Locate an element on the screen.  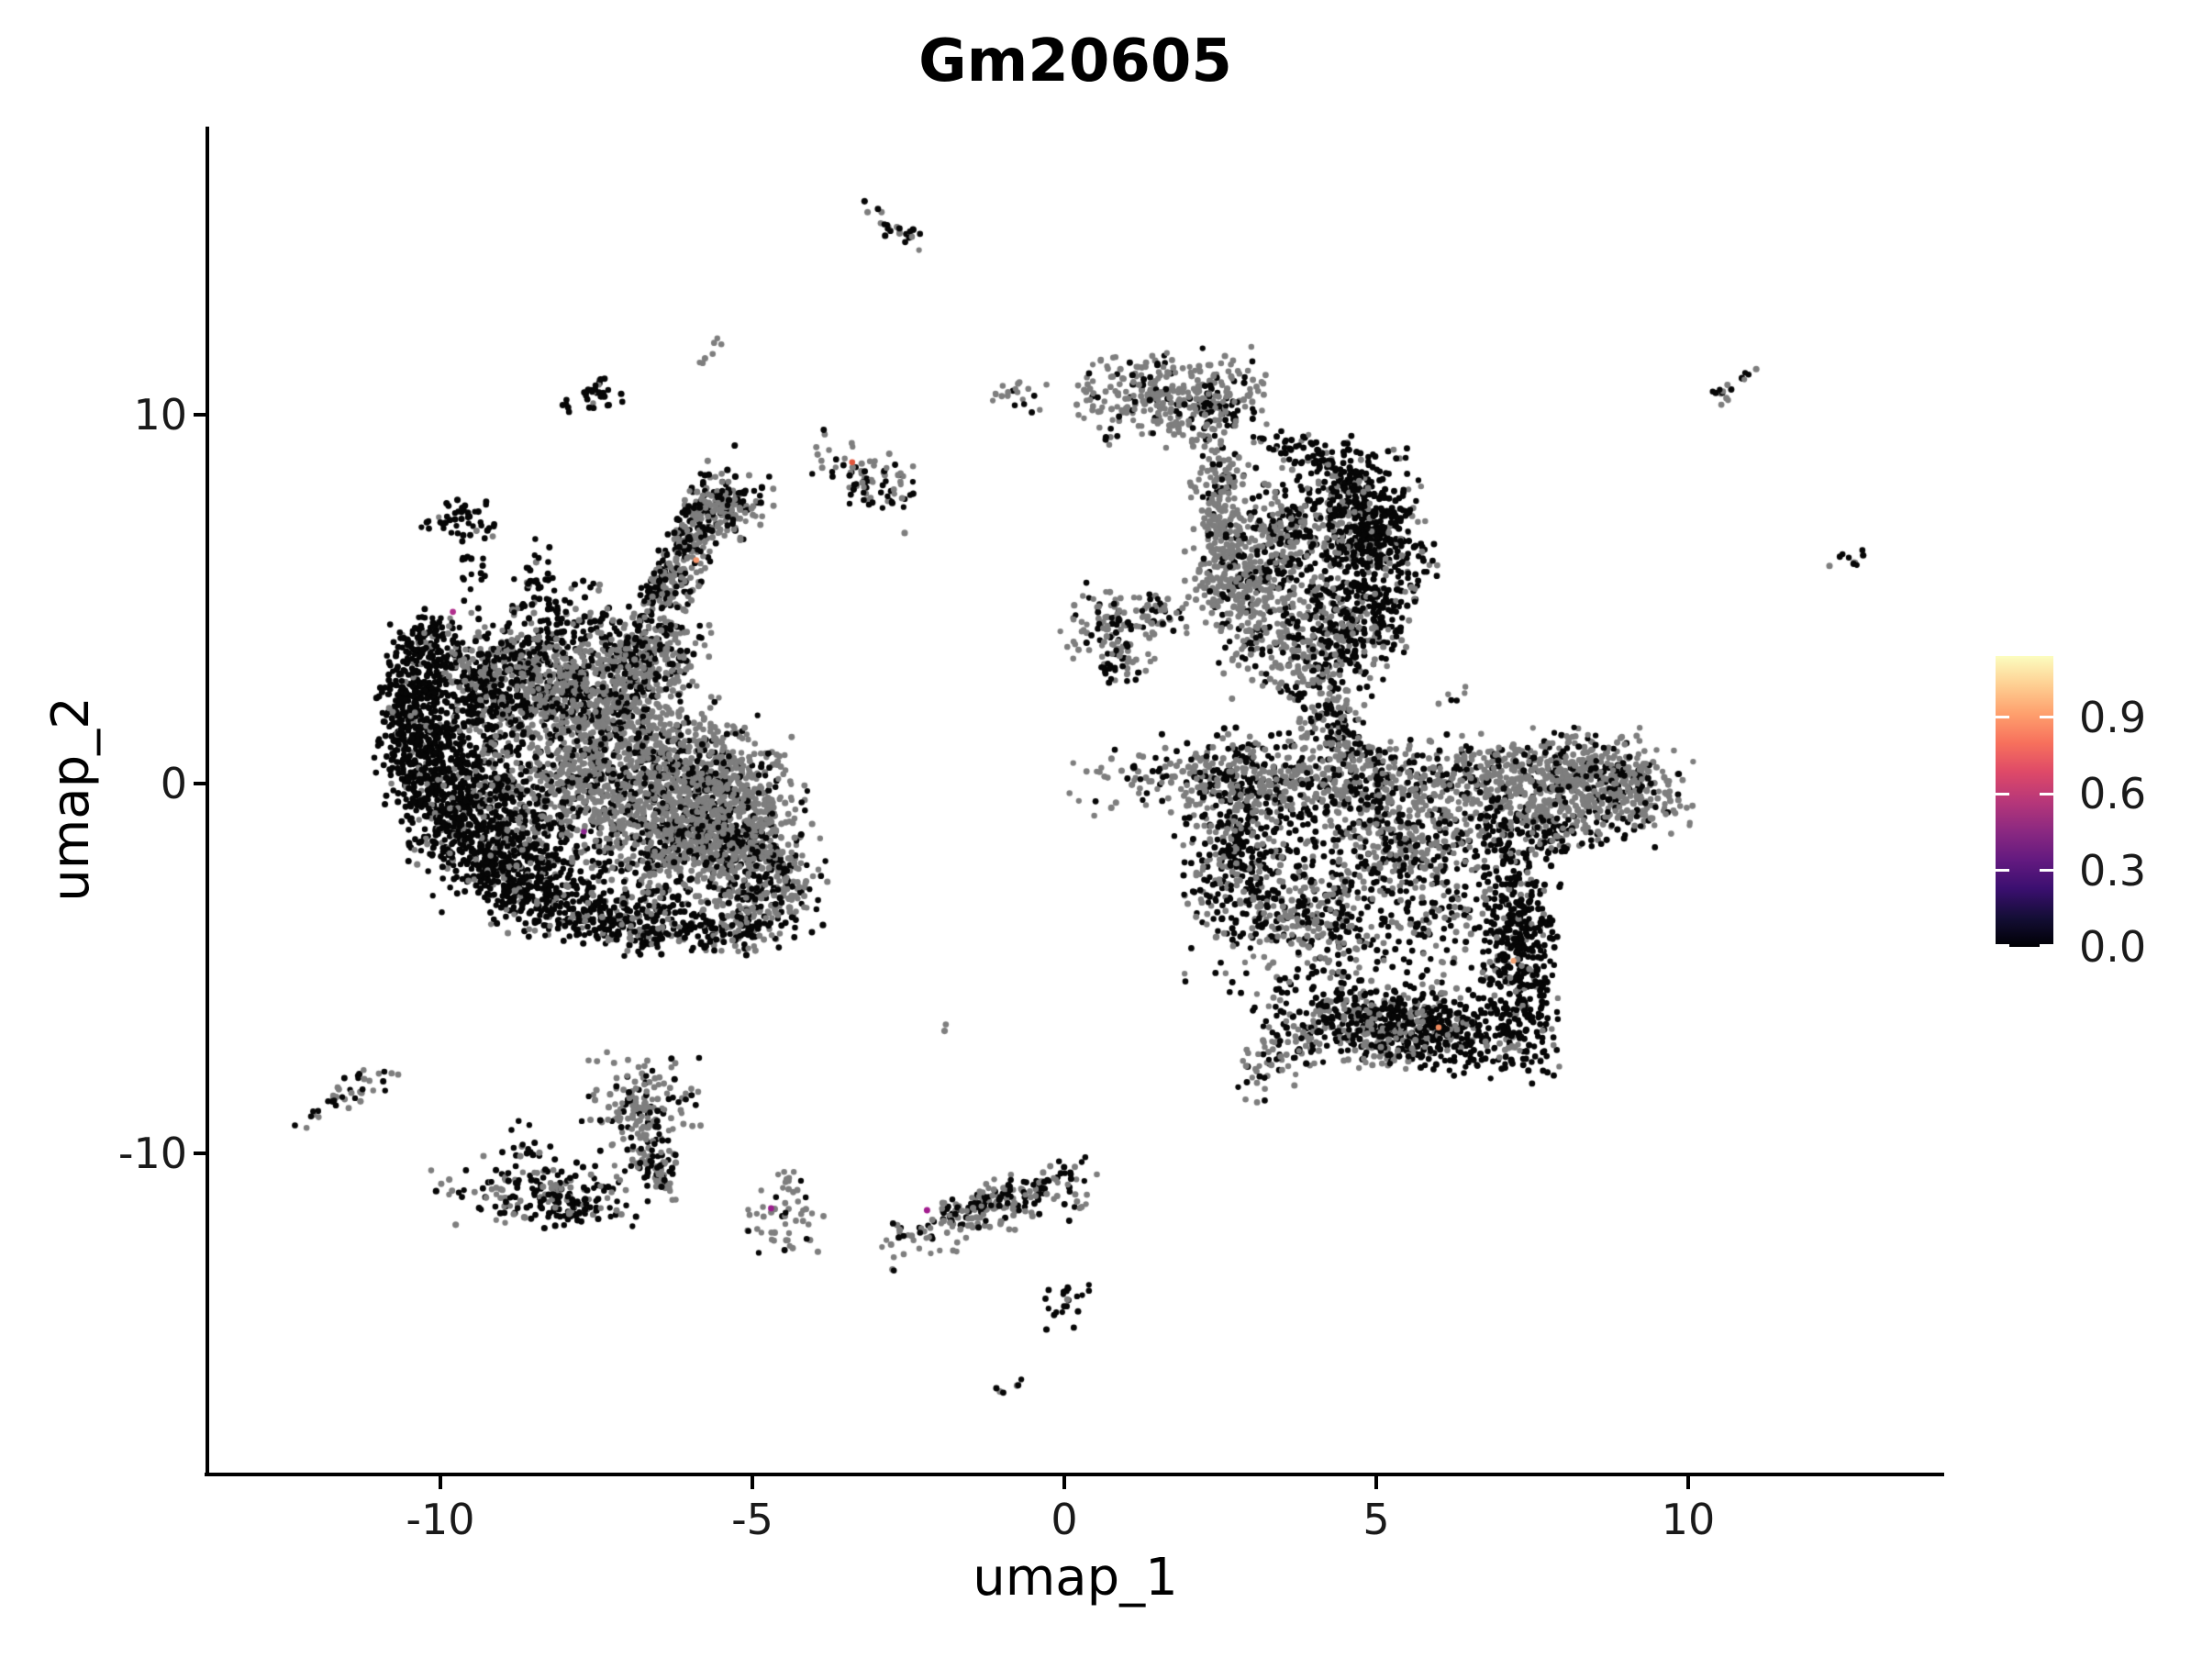
colorbar-gradient is located at coordinates (2024, 801).